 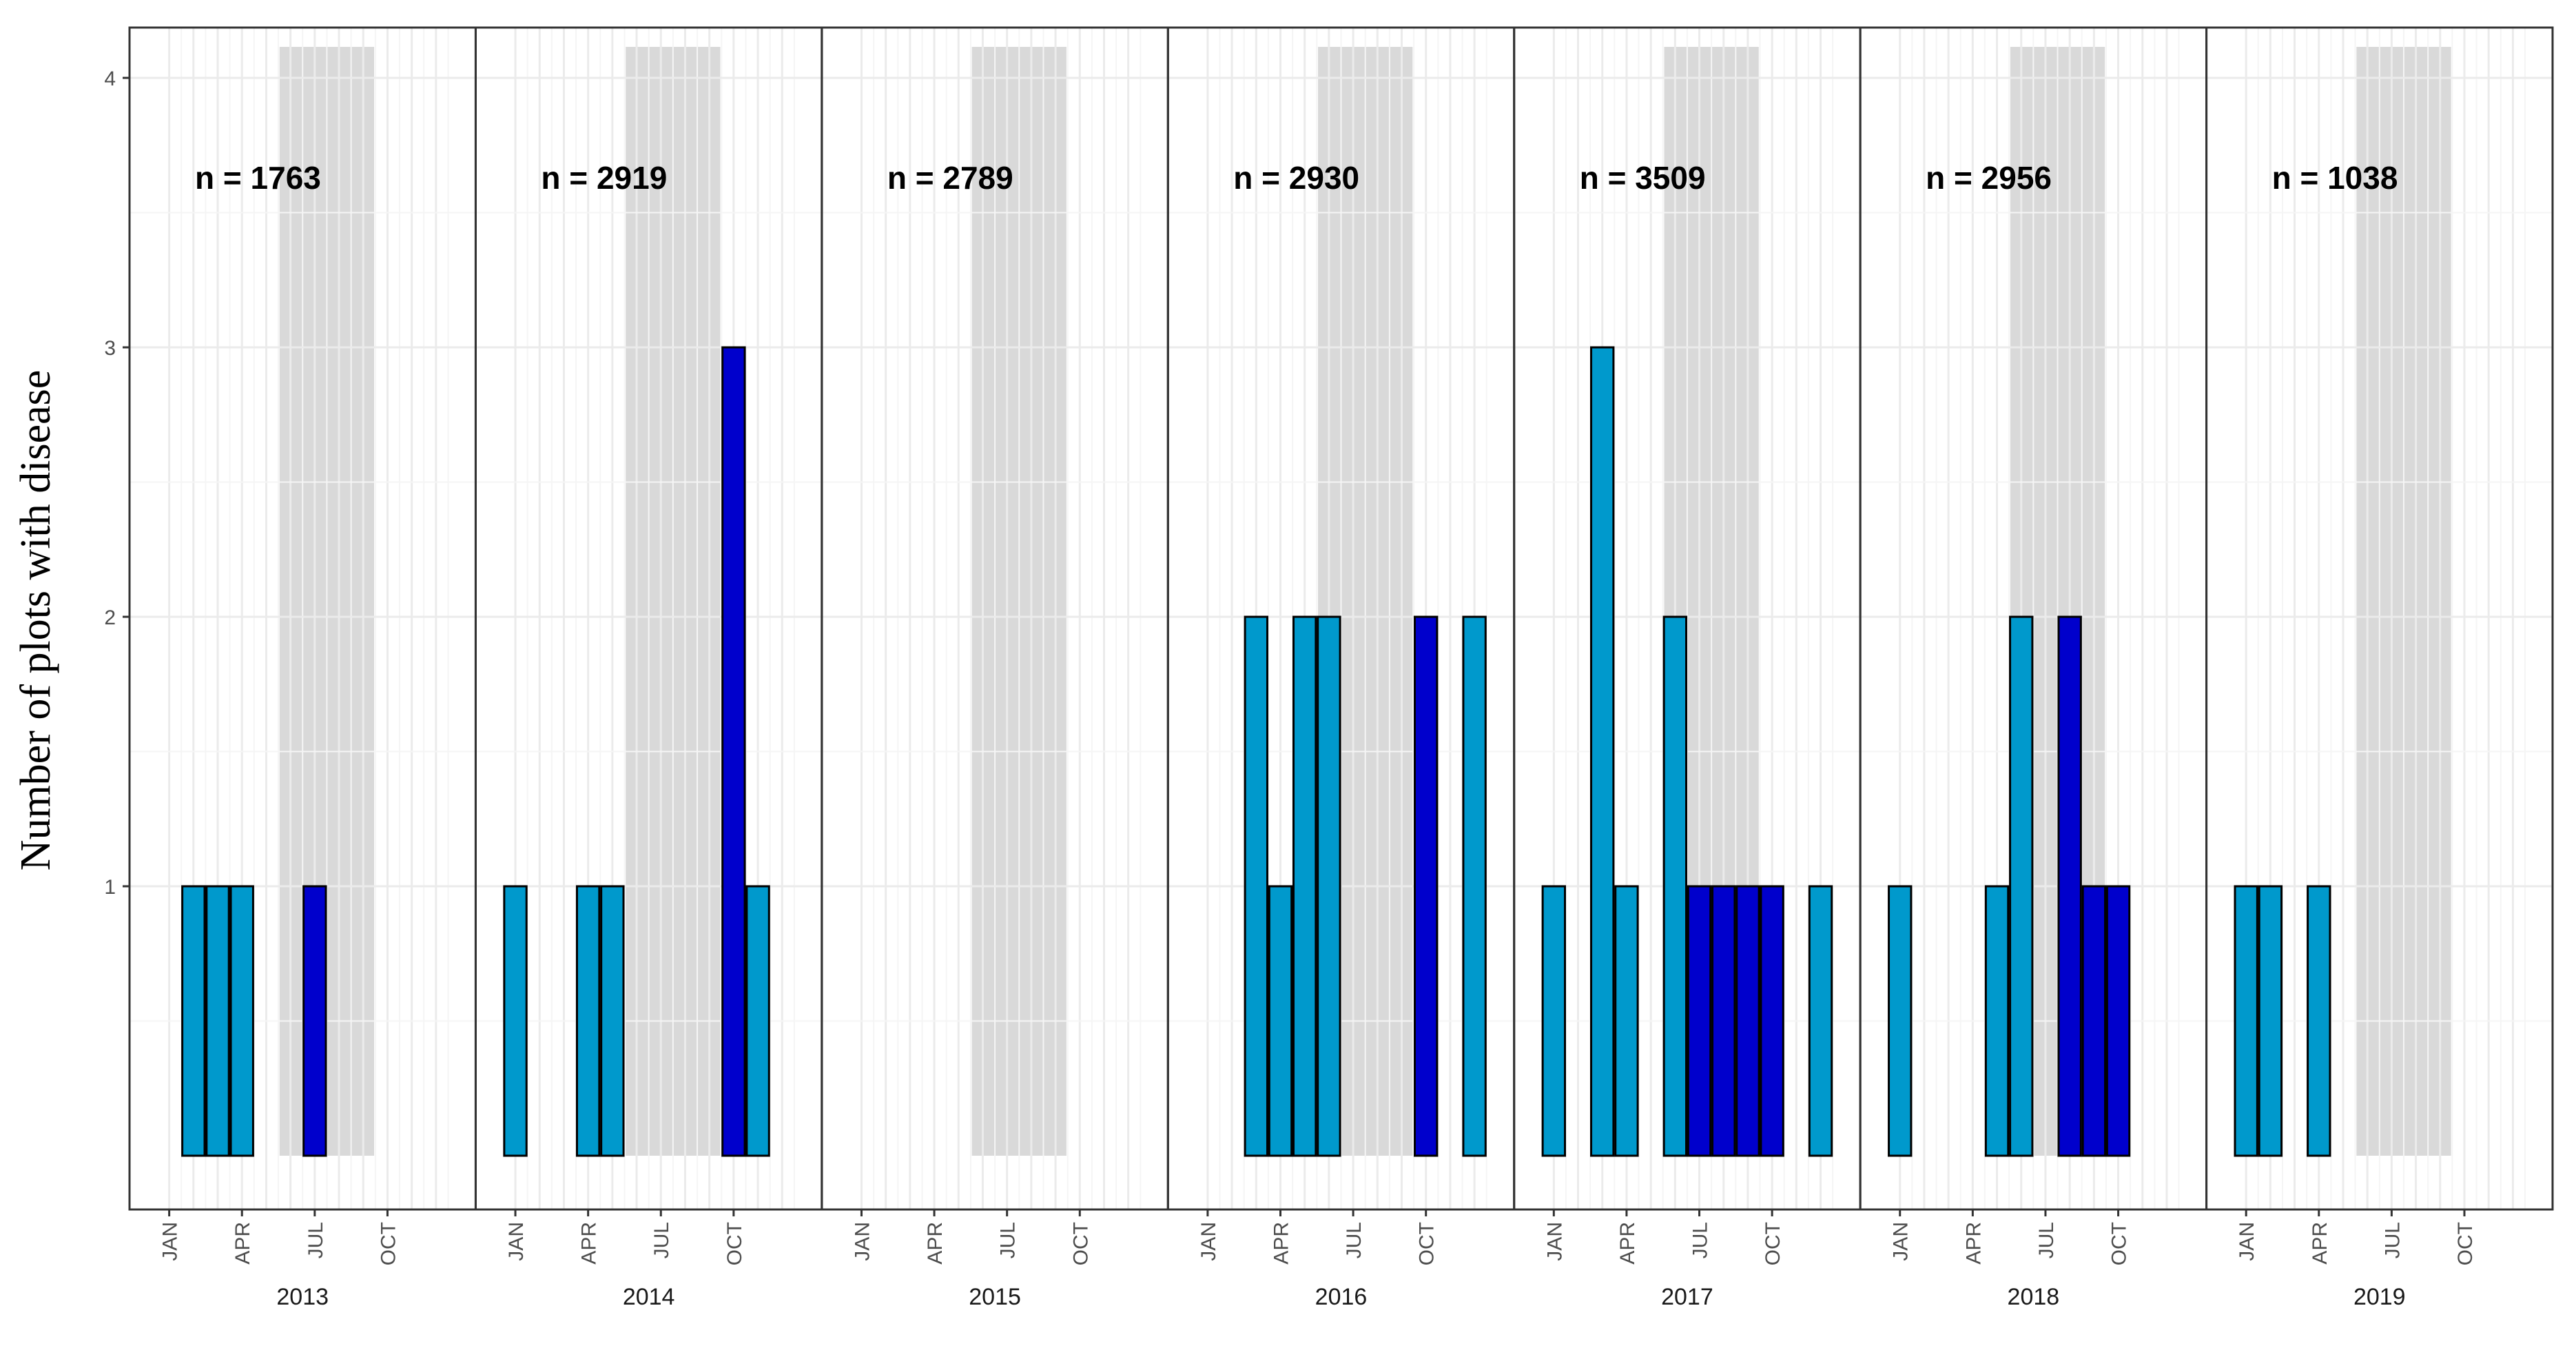 I want to click on n-label-2013: n = 1763, so click(x=258, y=178).